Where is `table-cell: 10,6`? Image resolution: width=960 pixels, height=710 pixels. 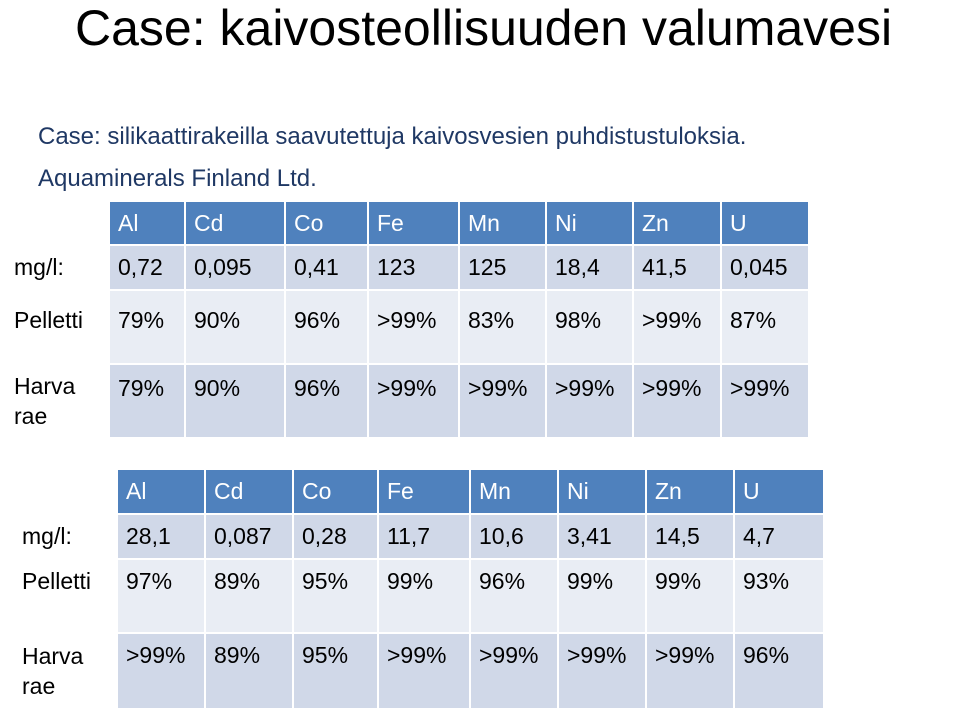
table-cell: 10,6 is located at coordinates (515, 537).